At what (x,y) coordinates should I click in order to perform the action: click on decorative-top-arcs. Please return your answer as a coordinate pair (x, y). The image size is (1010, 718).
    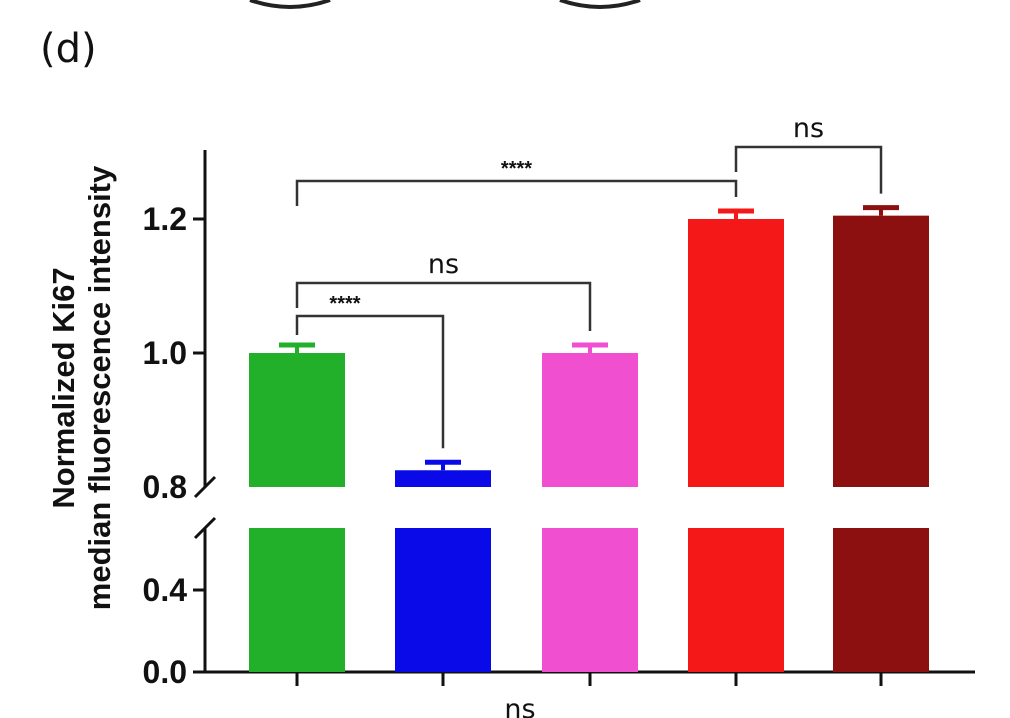
    Looking at the image, I should click on (445, 4).